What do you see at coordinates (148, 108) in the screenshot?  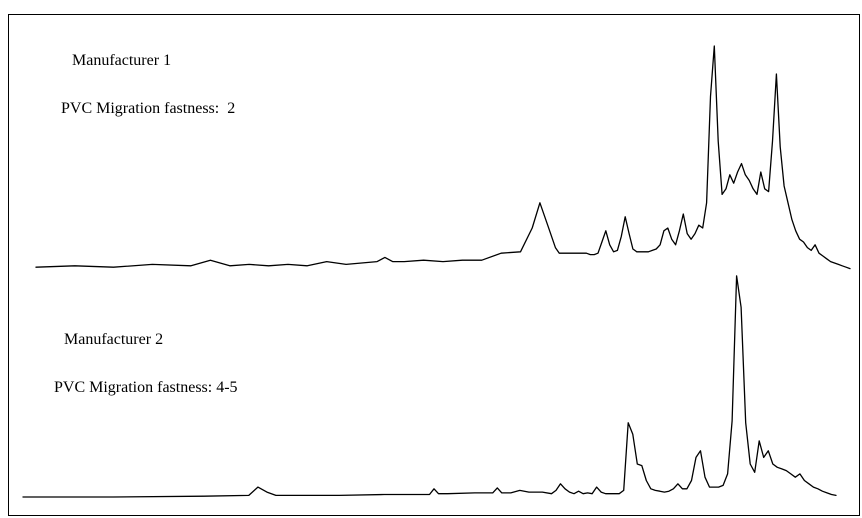 I see `series-1-annotation: PVC Migration fastness: 2` at bounding box center [148, 108].